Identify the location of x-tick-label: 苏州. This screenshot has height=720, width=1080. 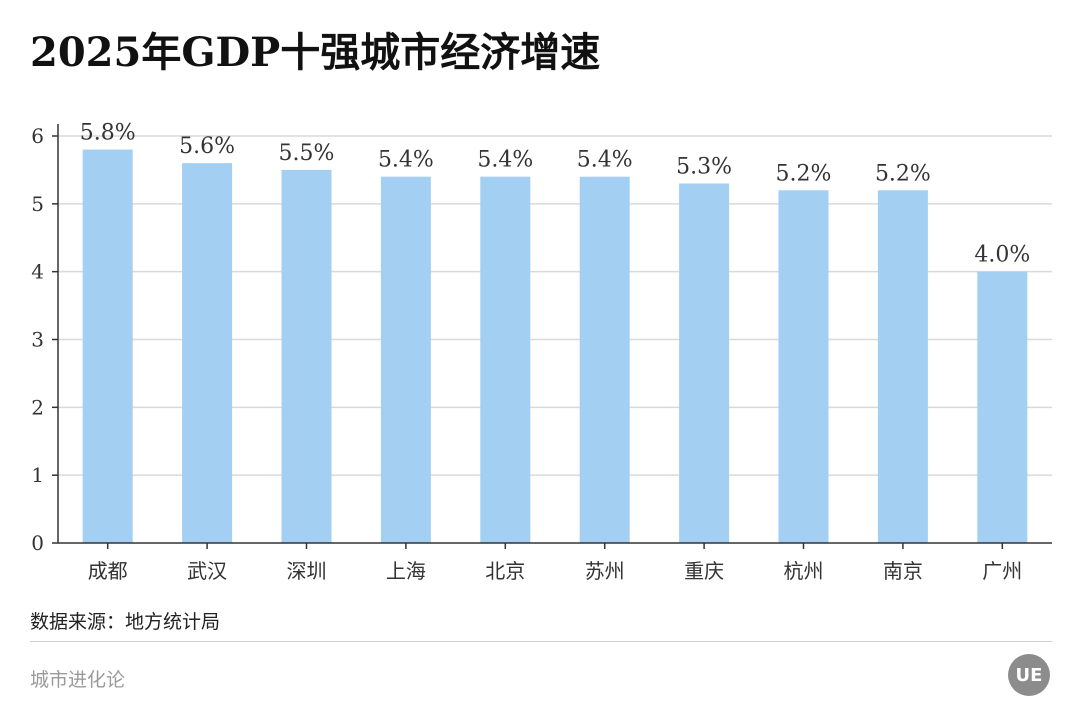
(605, 571).